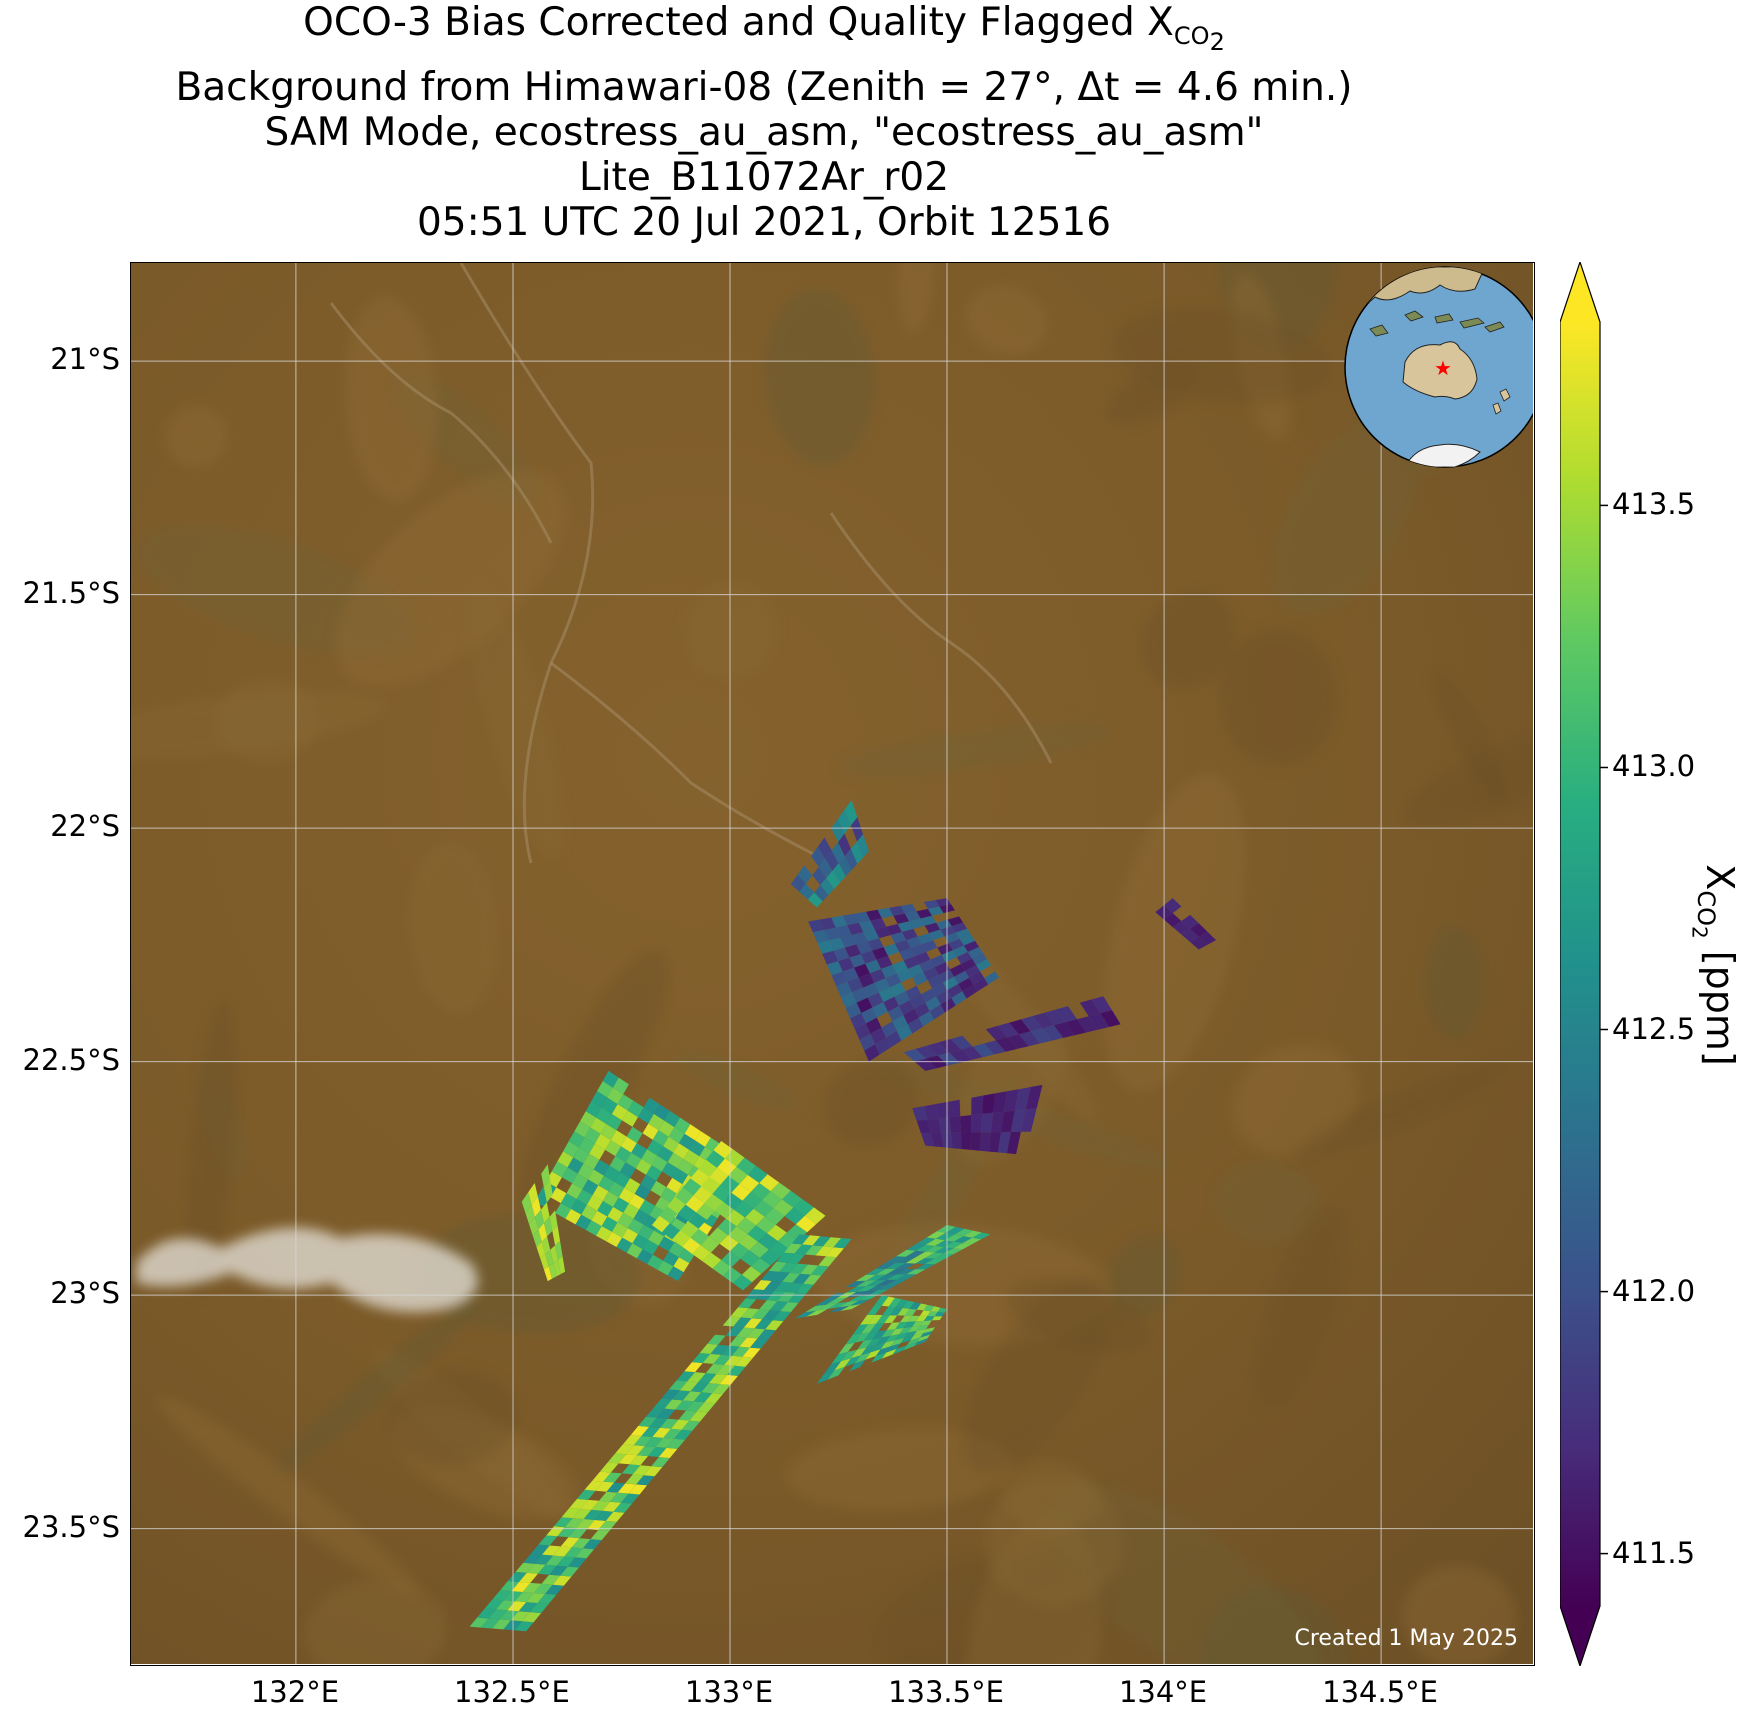 The width and height of the screenshot is (1749, 1710). I want to click on colorbar-tick-label: 413.5, so click(1654, 504).